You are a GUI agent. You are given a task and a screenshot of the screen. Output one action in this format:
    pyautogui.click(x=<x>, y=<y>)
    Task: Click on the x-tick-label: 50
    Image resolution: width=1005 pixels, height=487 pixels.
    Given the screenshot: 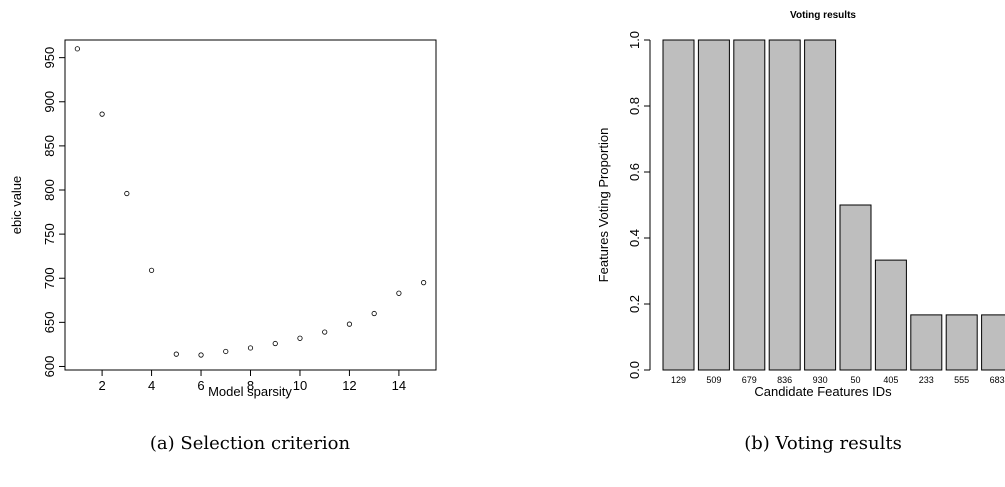 What is the action you would take?
    pyautogui.click(x=855, y=380)
    